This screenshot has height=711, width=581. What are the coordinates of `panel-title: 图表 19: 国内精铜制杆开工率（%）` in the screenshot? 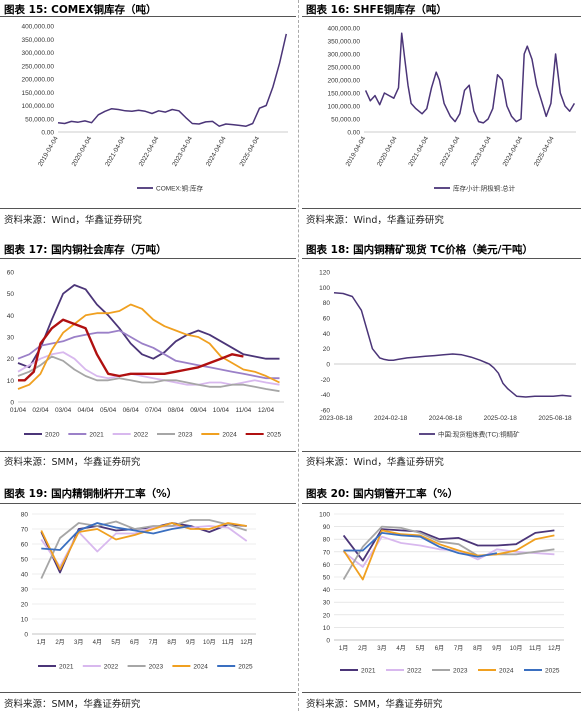 It's located at (91, 494).